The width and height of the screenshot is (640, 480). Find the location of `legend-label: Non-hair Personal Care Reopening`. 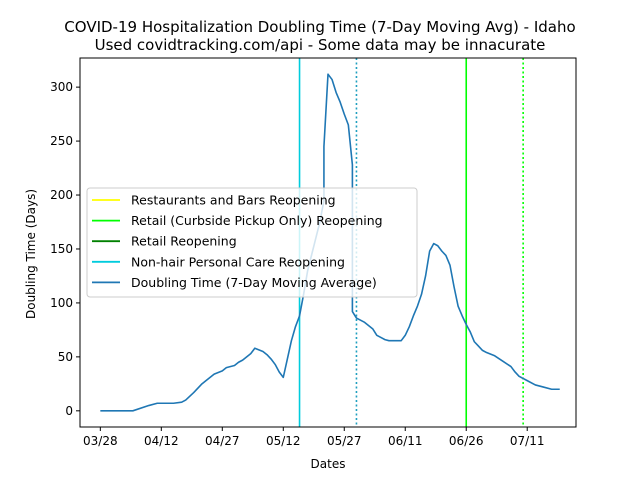

legend-label: Non-hair Personal Care Reopening is located at coordinates (238, 261).